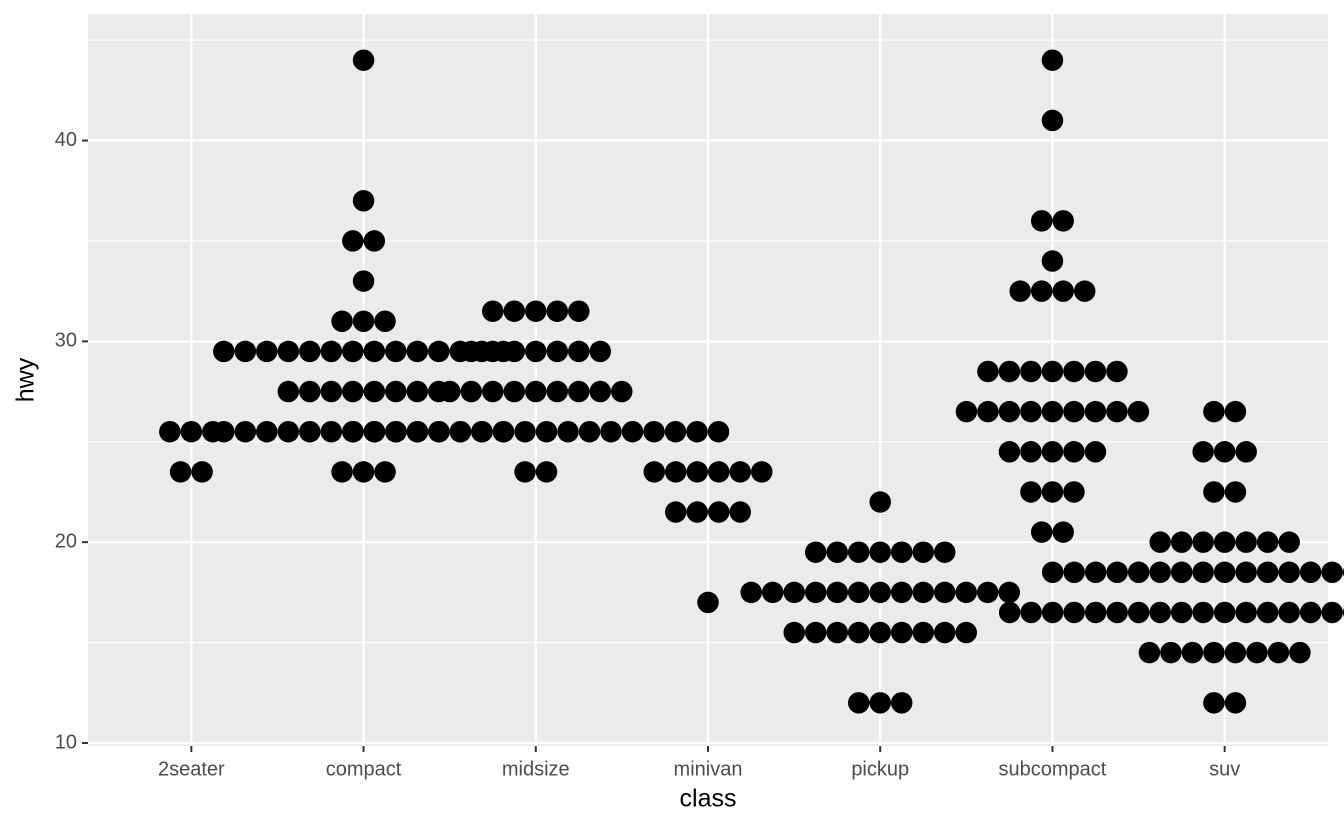 This screenshot has width=1344, height=835. Describe the element at coordinates (880, 769) in the screenshot. I see `x-tick-label: pickup` at that location.